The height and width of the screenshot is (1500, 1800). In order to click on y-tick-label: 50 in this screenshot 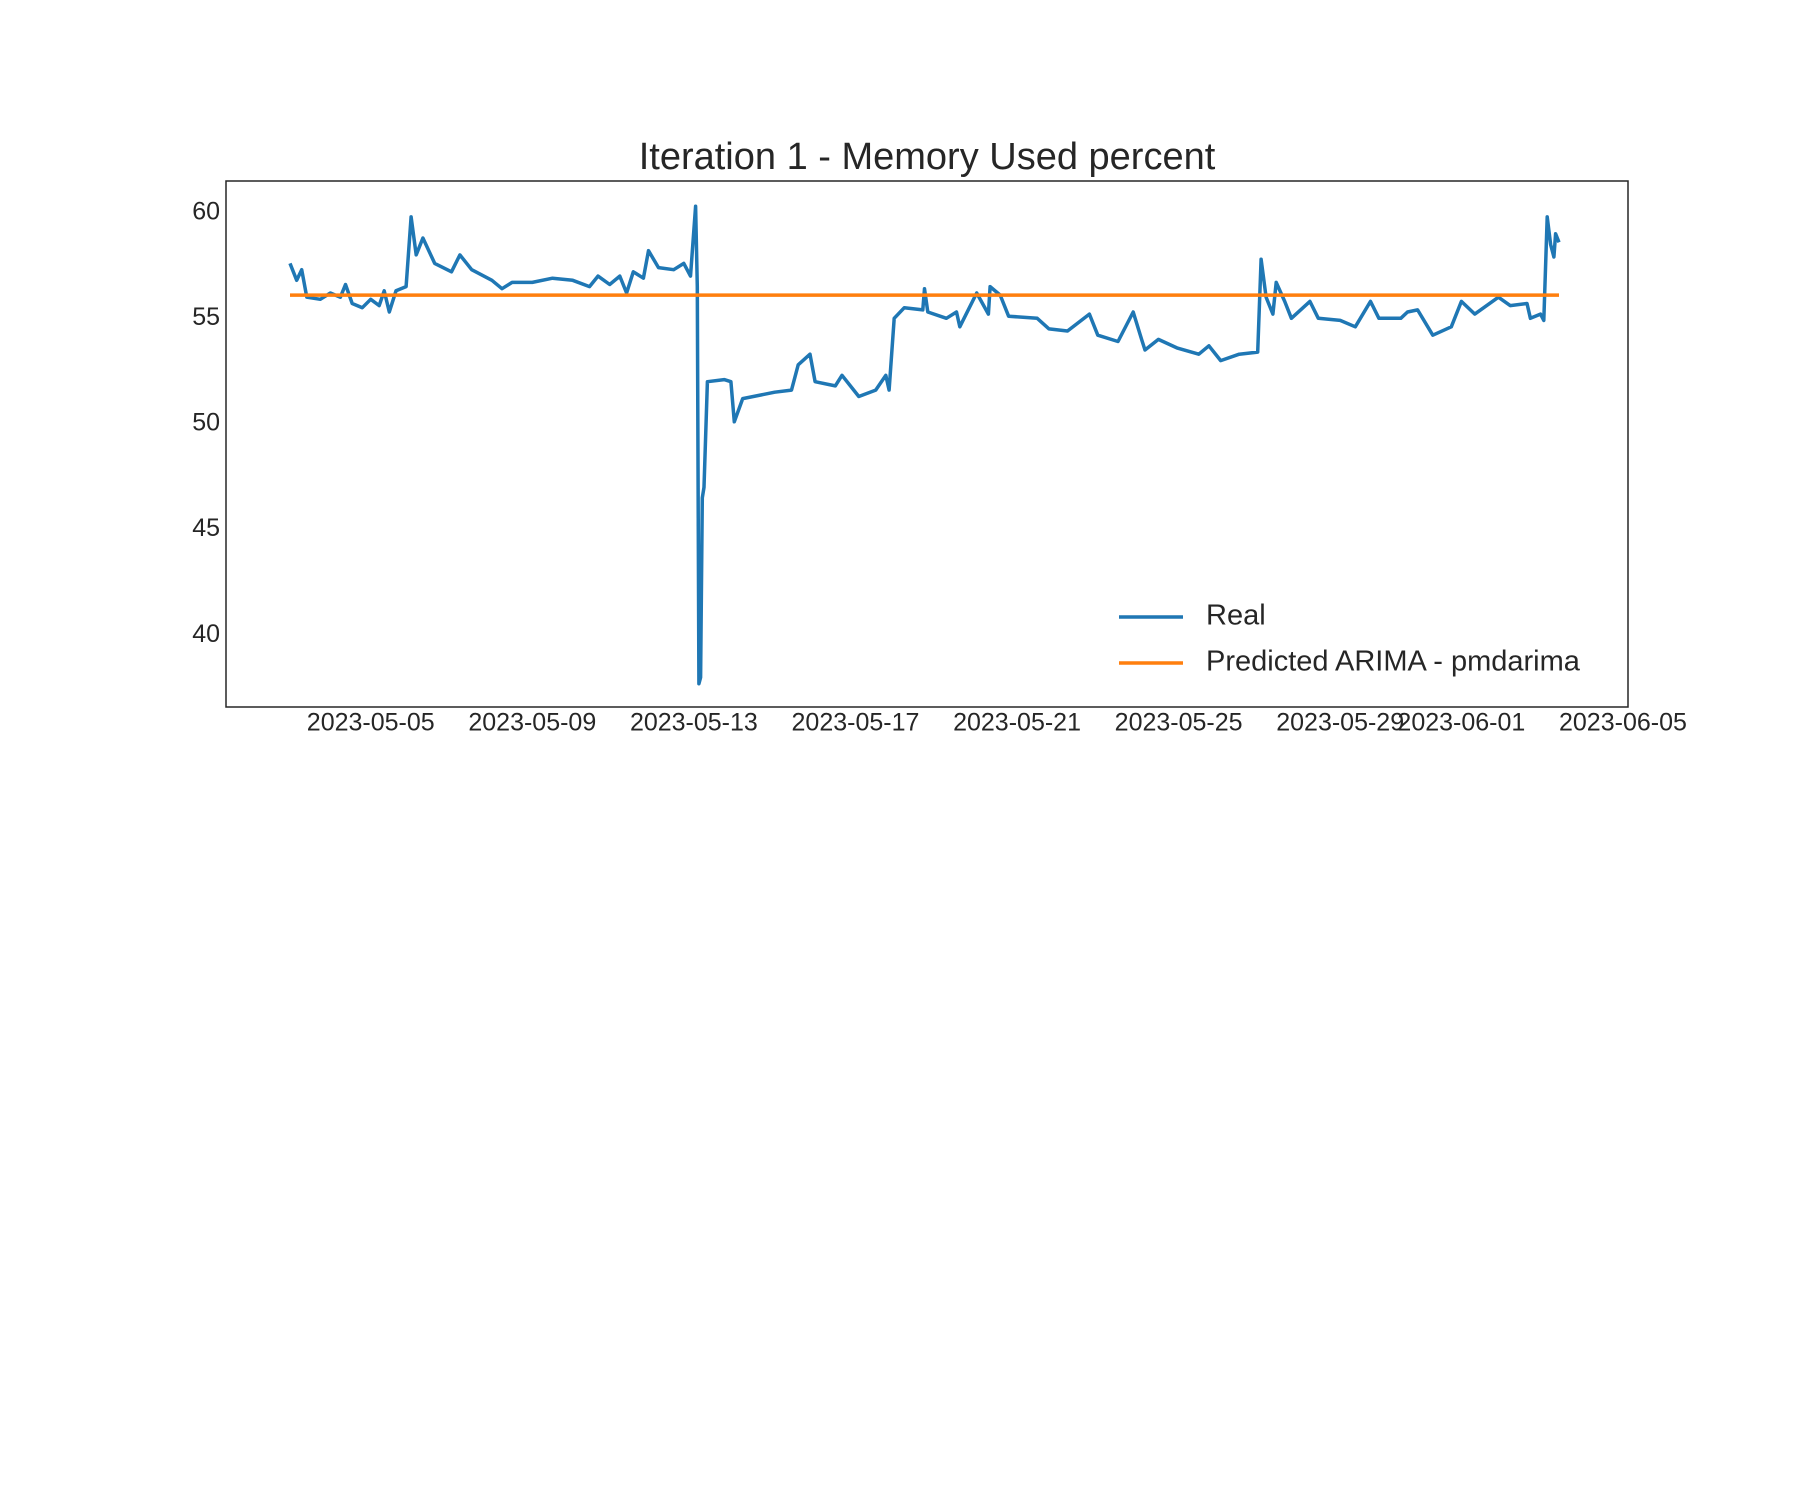, I will do `click(206, 423)`.